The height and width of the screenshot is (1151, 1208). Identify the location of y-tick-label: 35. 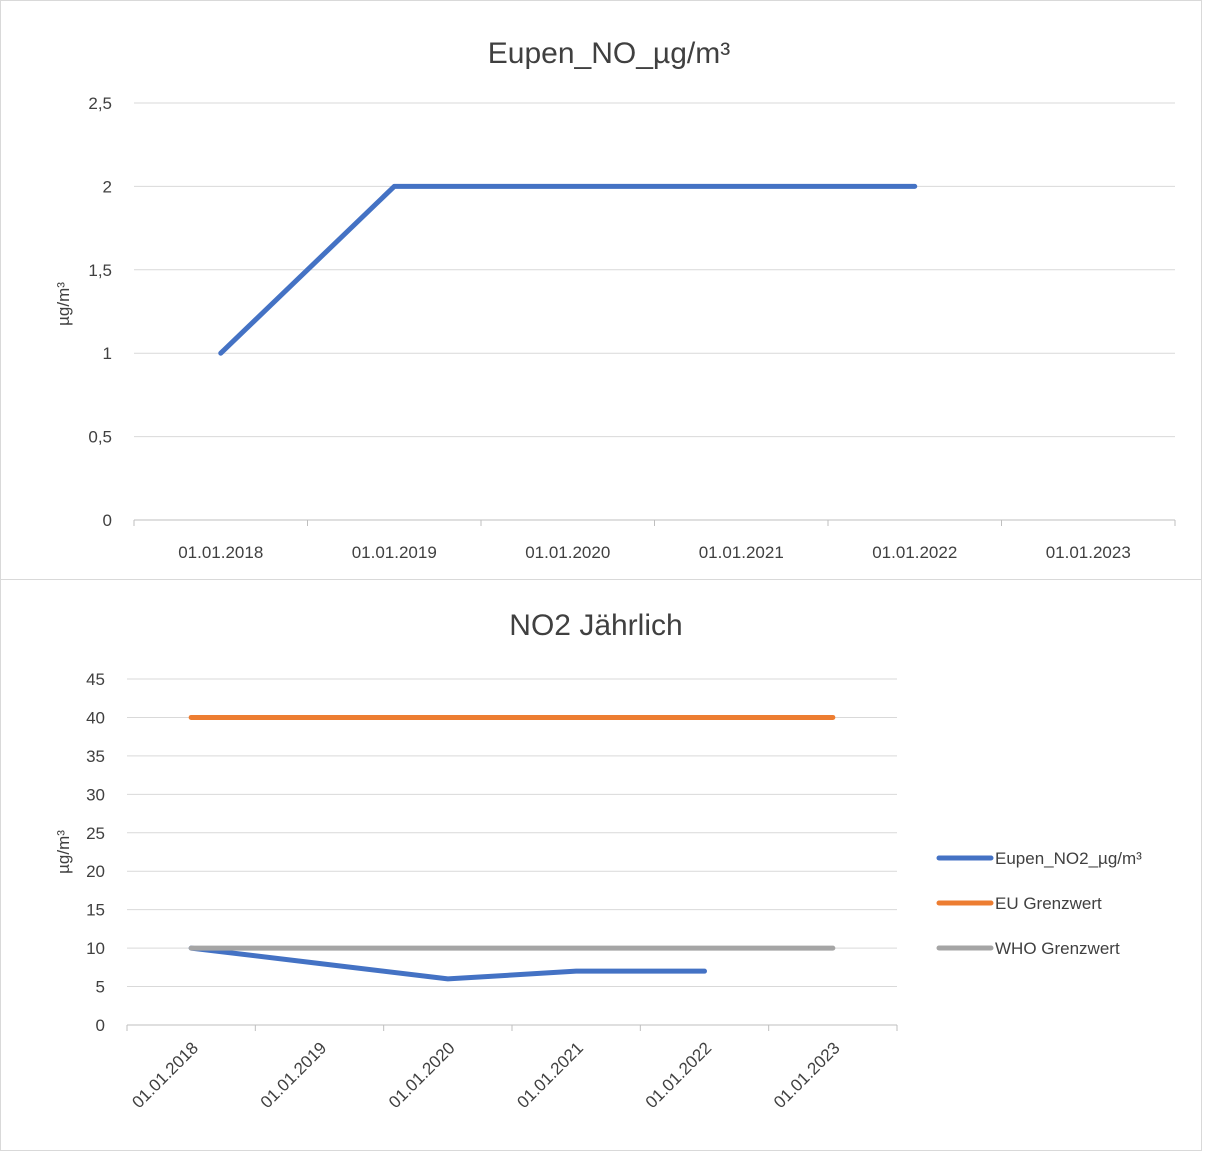
(95, 756).